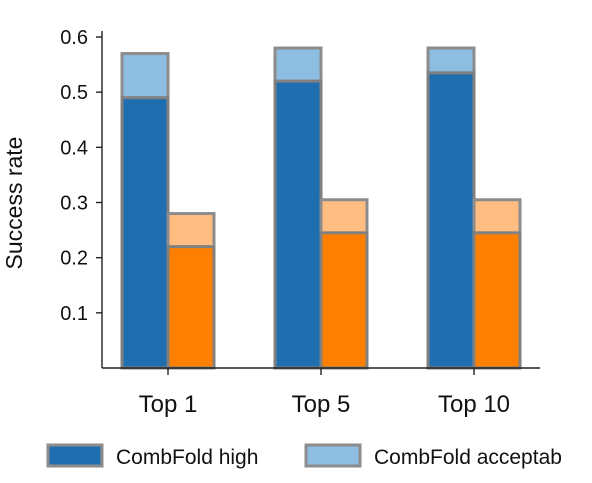 The height and width of the screenshot is (483, 592). Describe the element at coordinates (74, 314) in the screenshot. I see `y-tick-label: 0.1` at that location.